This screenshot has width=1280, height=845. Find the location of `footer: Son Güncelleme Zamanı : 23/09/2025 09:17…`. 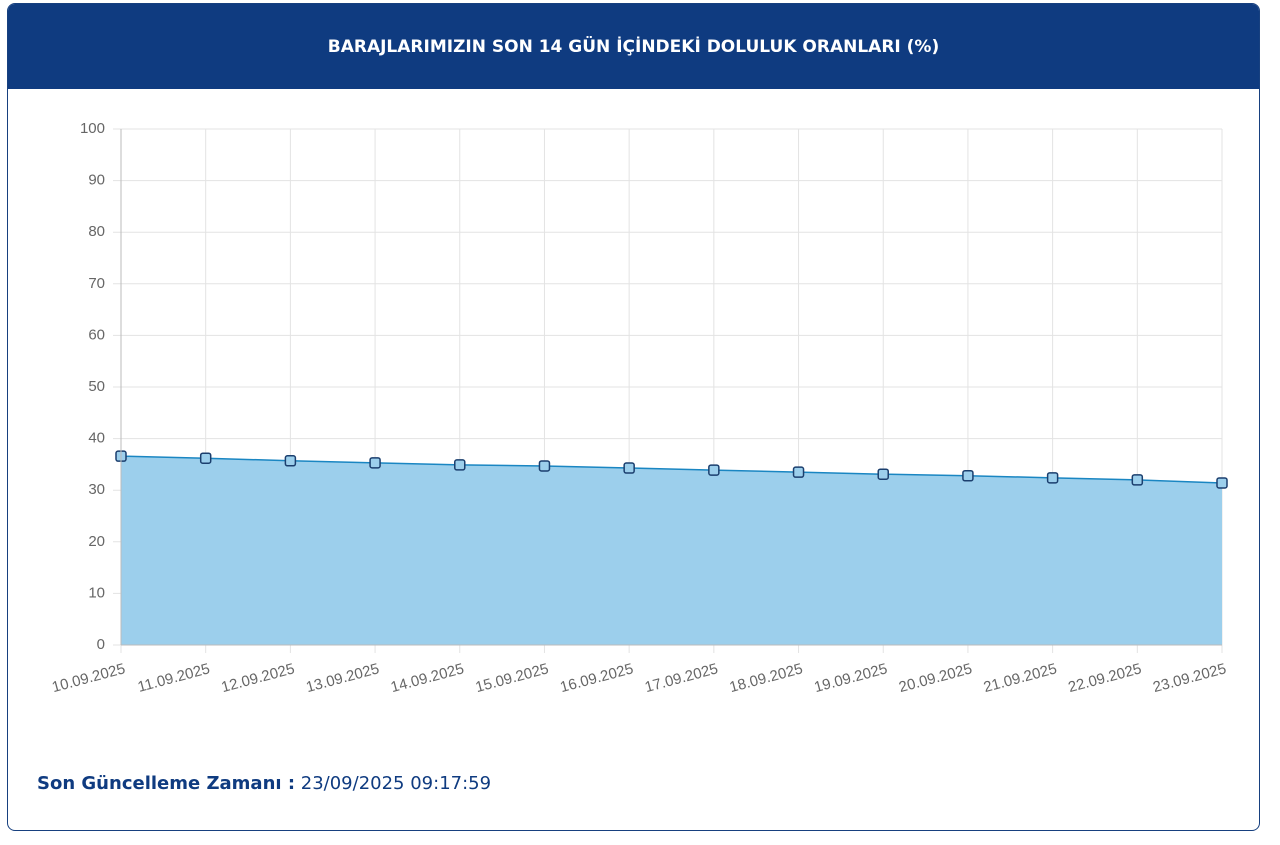

footer: Son Güncelleme Zamanı : 23/09/2025 09:17… is located at coordinates (264, 783).